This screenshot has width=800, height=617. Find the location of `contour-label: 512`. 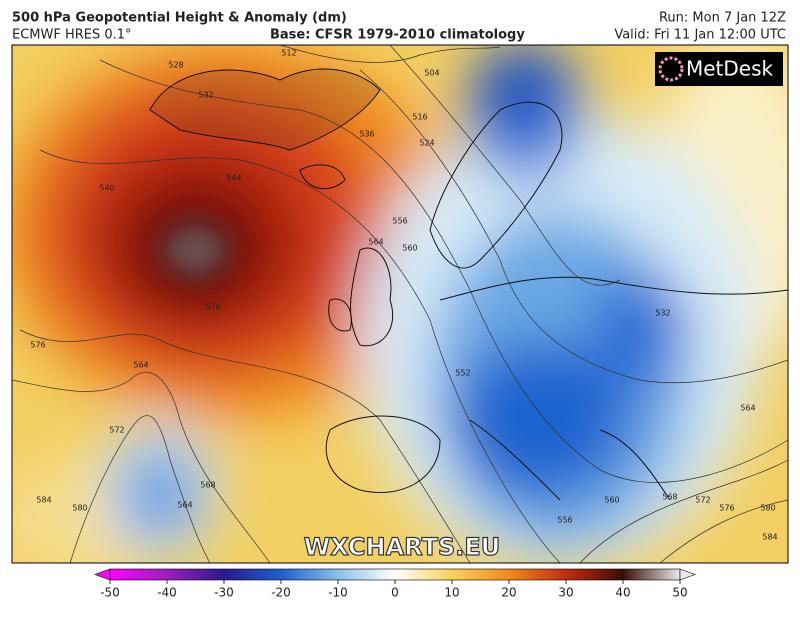

contour-label: 512 is located at coordinates (288, 53).